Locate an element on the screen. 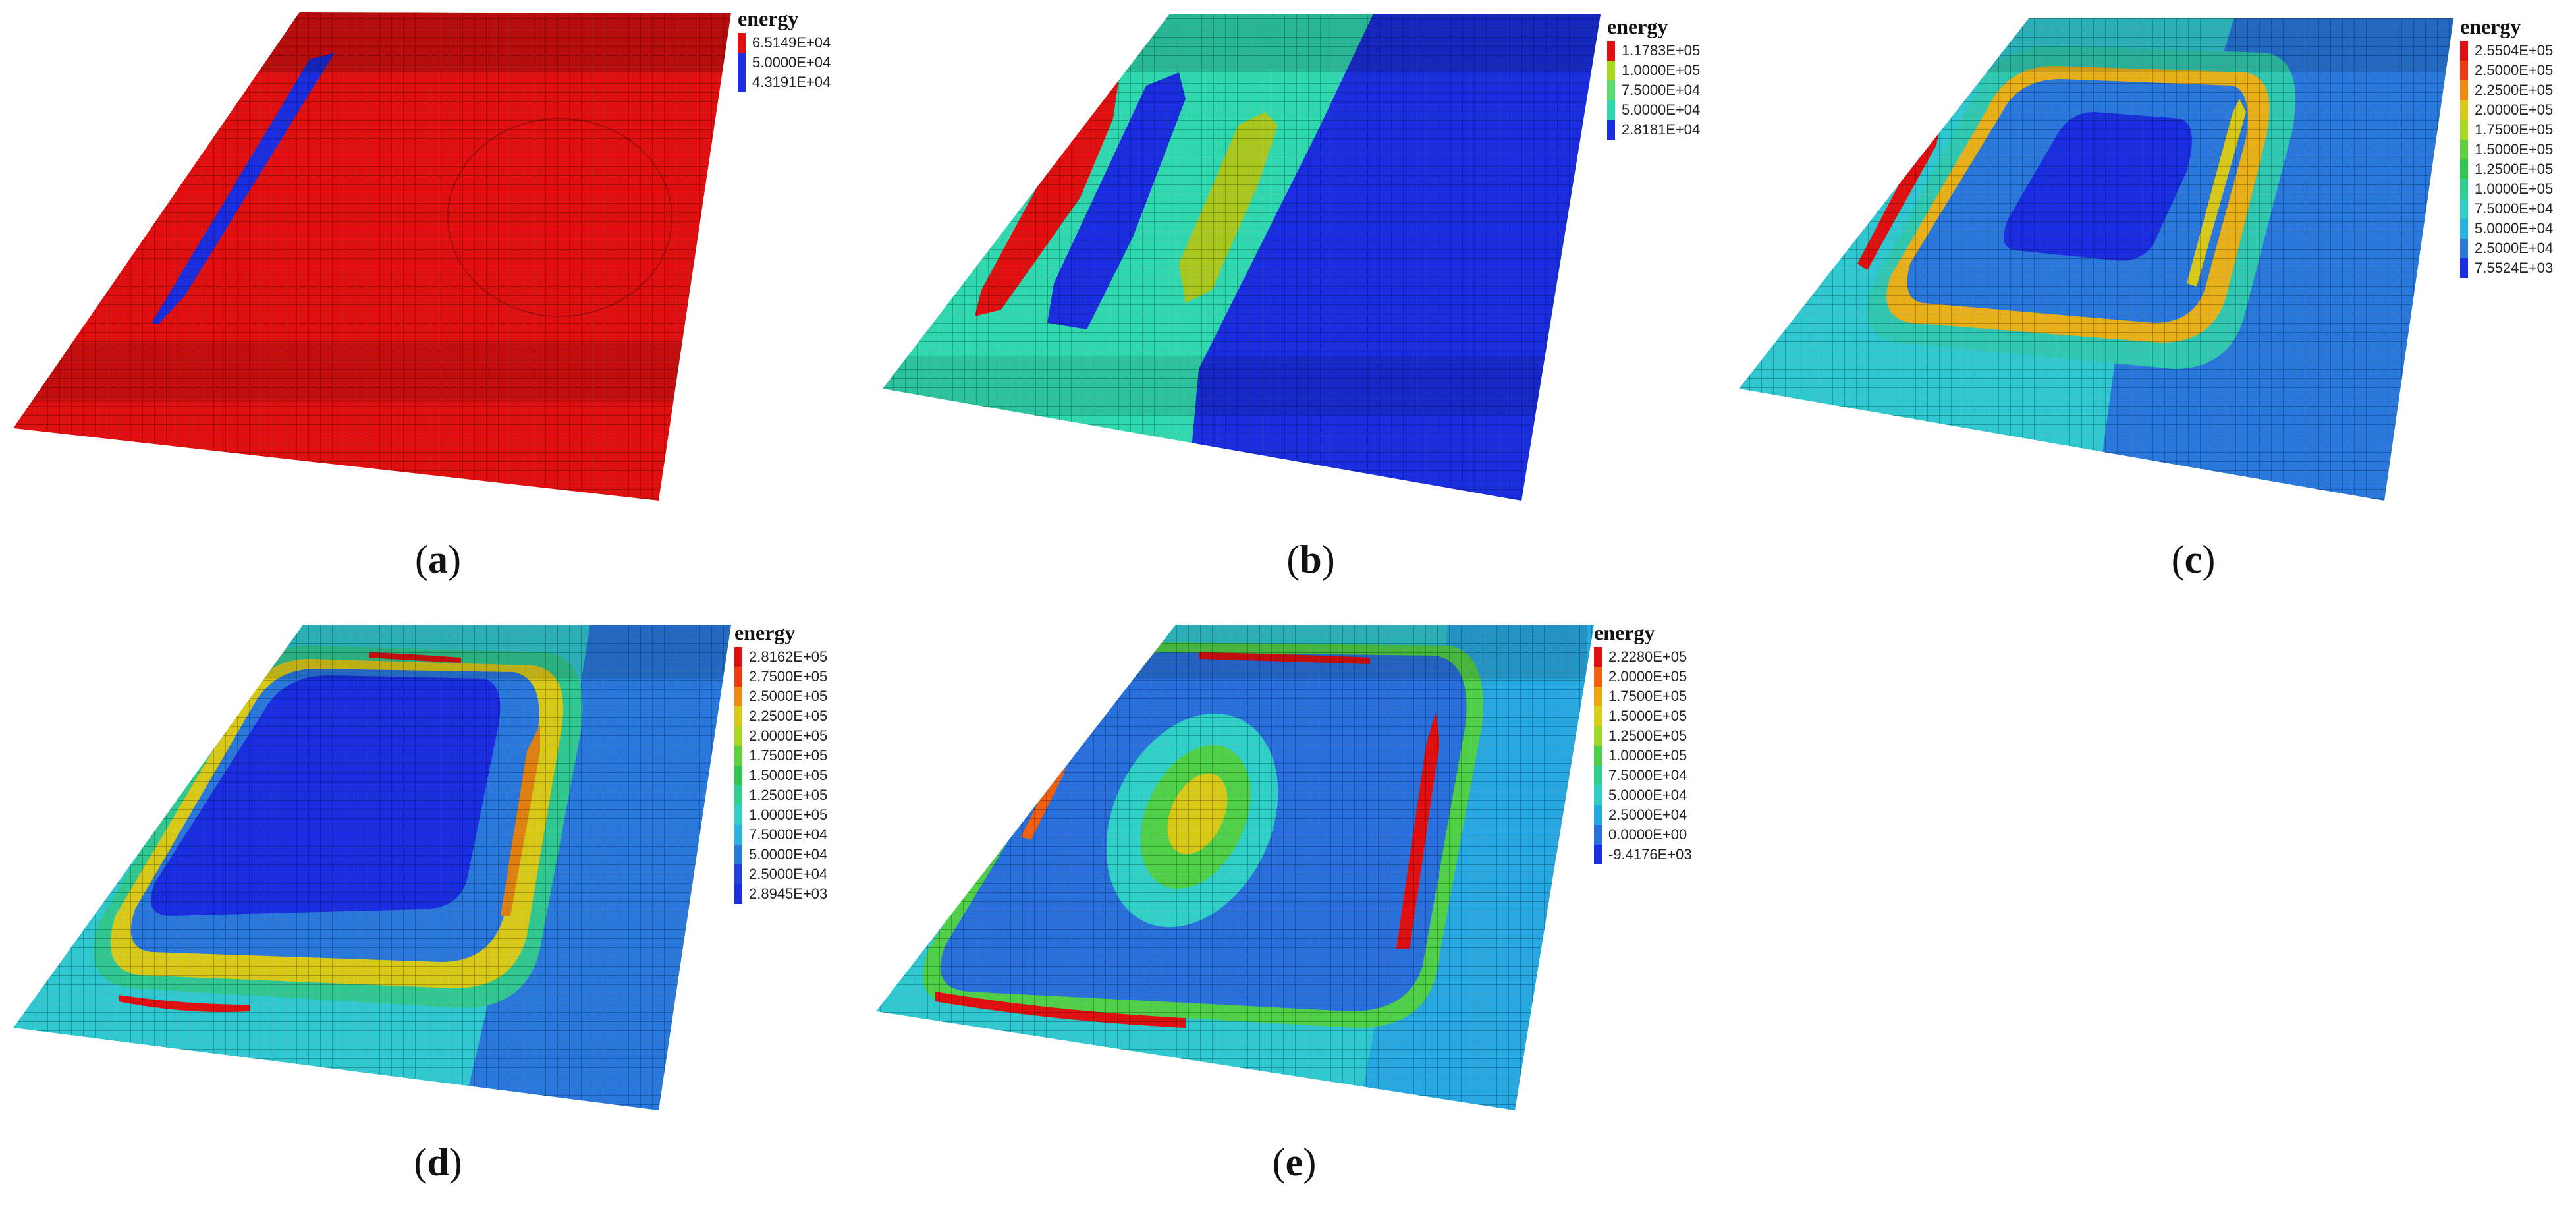 This screenshot has width=2576, height=1211. caption-d: (d) is located at coordinates (438, 1162).